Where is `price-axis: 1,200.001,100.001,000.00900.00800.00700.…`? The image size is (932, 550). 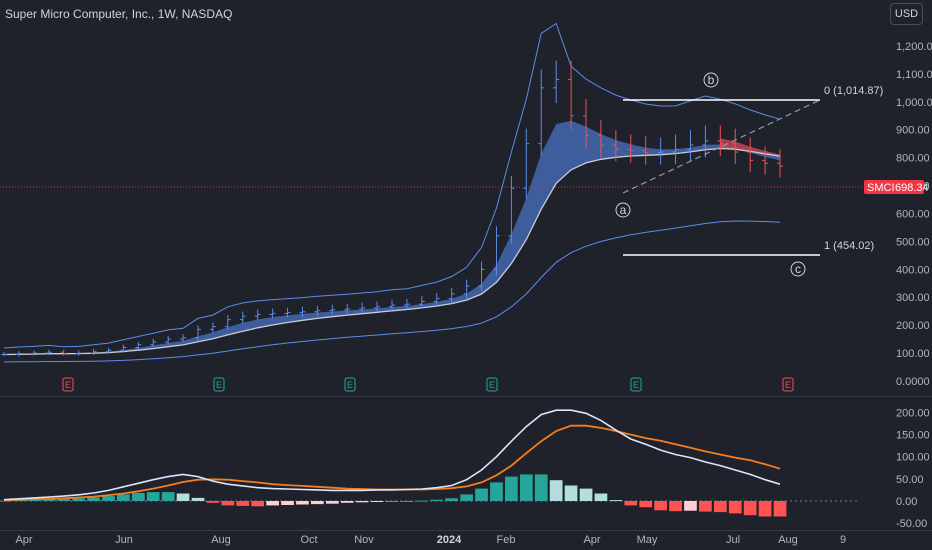 price-axis: 1,200.001,100.001,000.00900.00800.00700.… is located at coordinates (914, 214).